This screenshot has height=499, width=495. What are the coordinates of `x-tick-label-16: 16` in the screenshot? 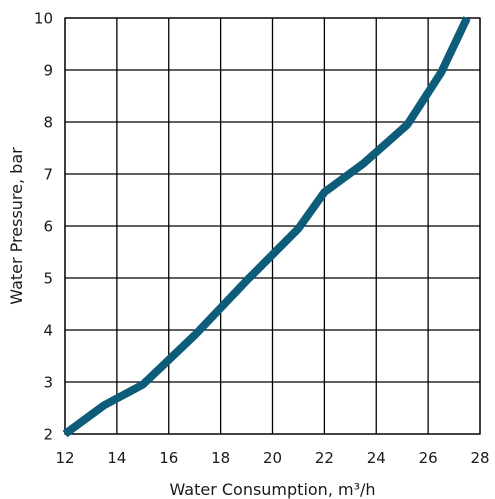 It's located at (168, 458).